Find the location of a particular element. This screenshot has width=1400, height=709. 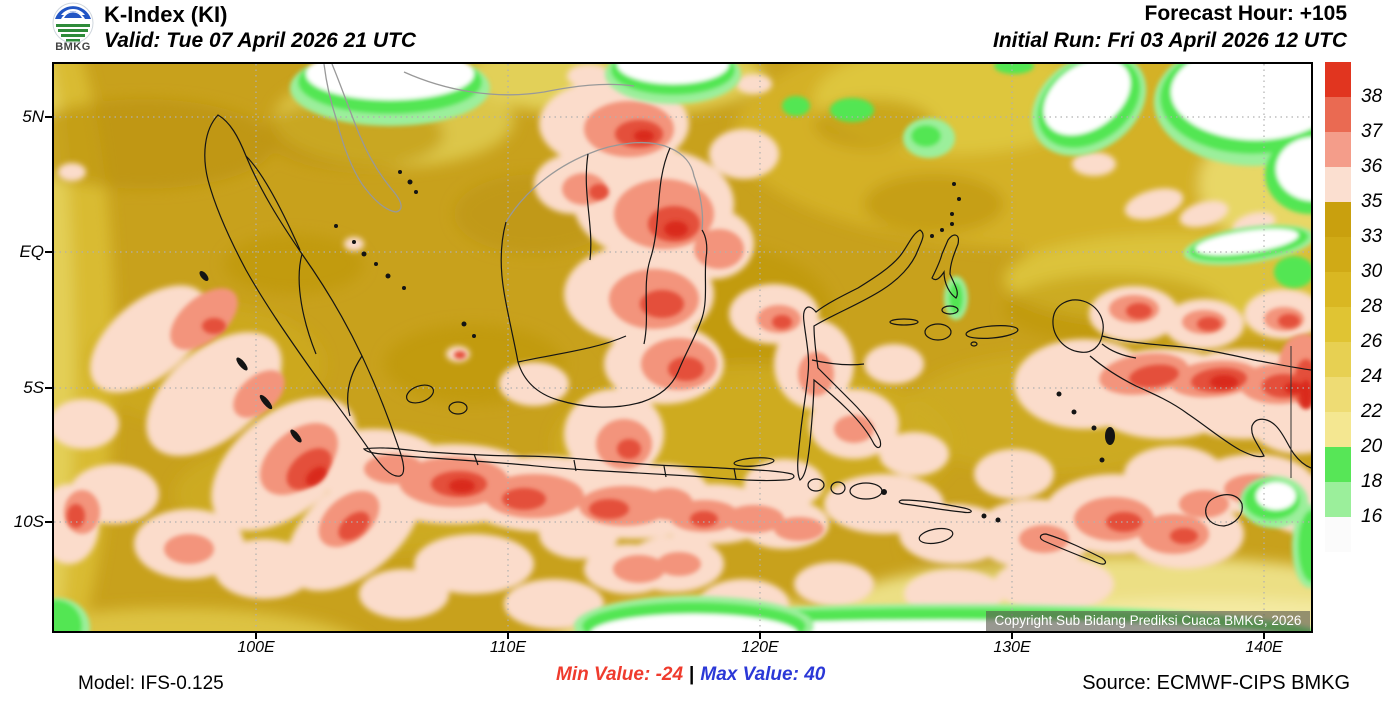

colorbar-label-30: 30 is located at coordinates (1372, 271).